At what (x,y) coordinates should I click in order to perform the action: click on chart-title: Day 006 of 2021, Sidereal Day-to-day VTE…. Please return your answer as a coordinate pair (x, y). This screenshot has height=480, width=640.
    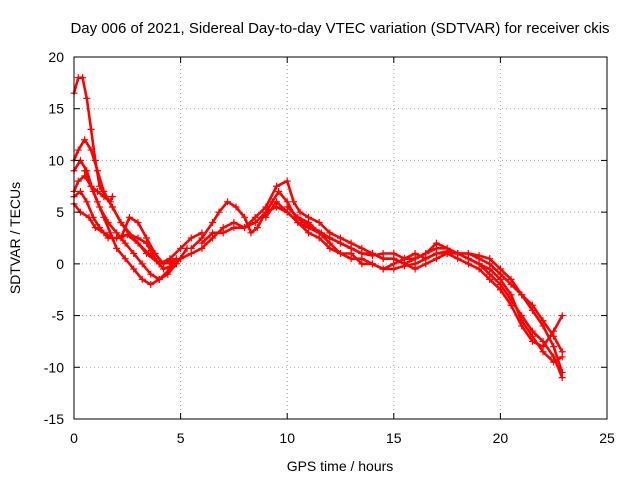
    Looking at the image, I should click on (339, 28).